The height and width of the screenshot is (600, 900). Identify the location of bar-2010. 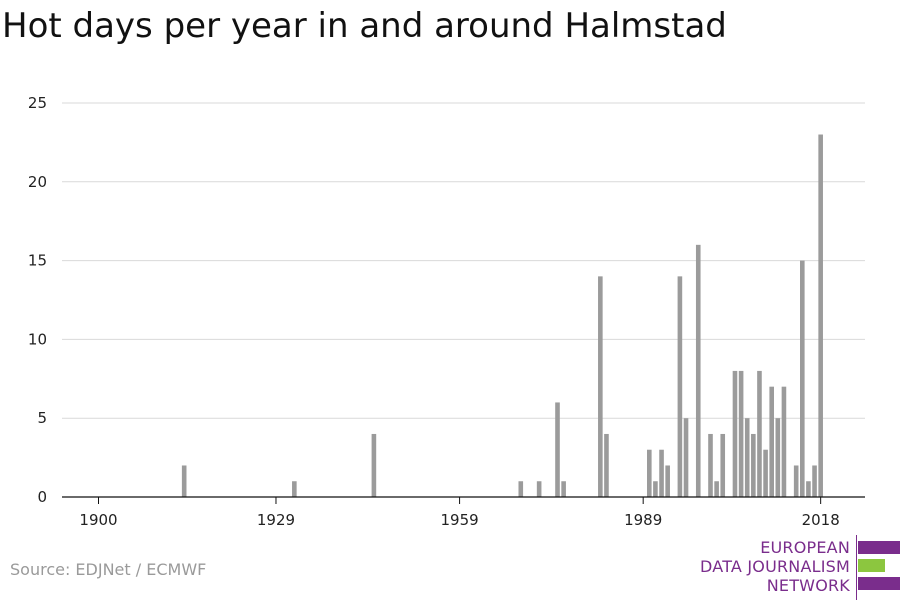
(771, 441).